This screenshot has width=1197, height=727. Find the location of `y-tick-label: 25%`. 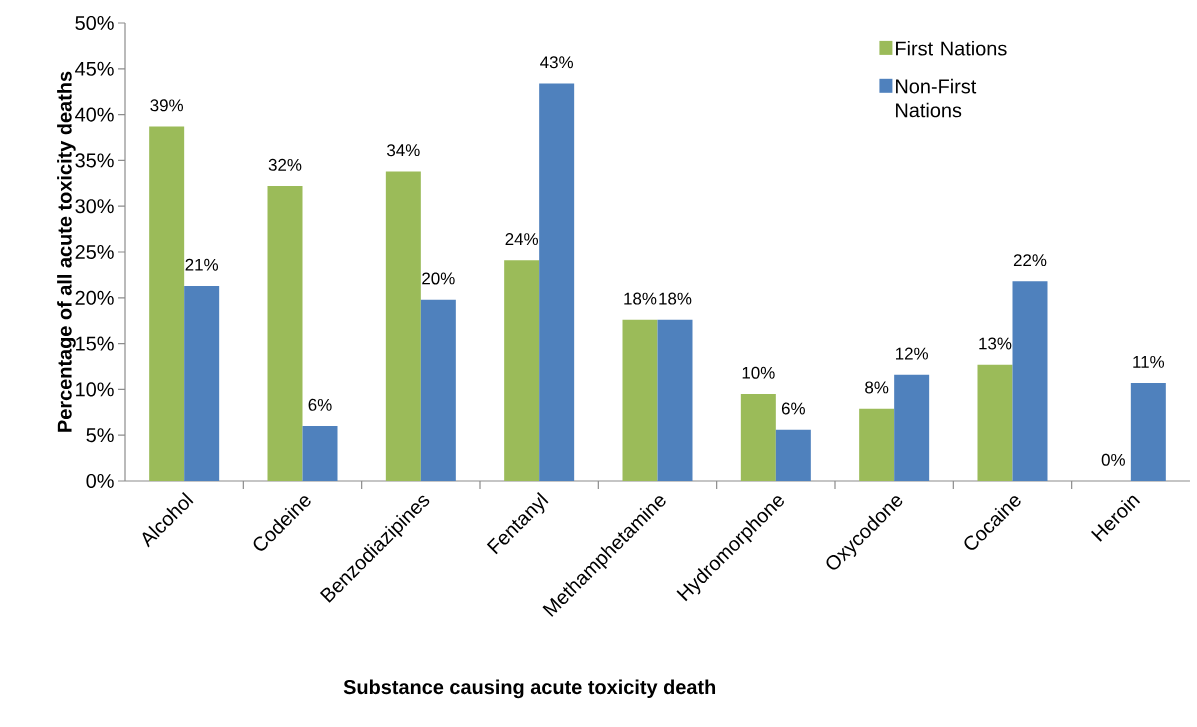

y-tick-label: 25% is located at coordinates (94, 252).